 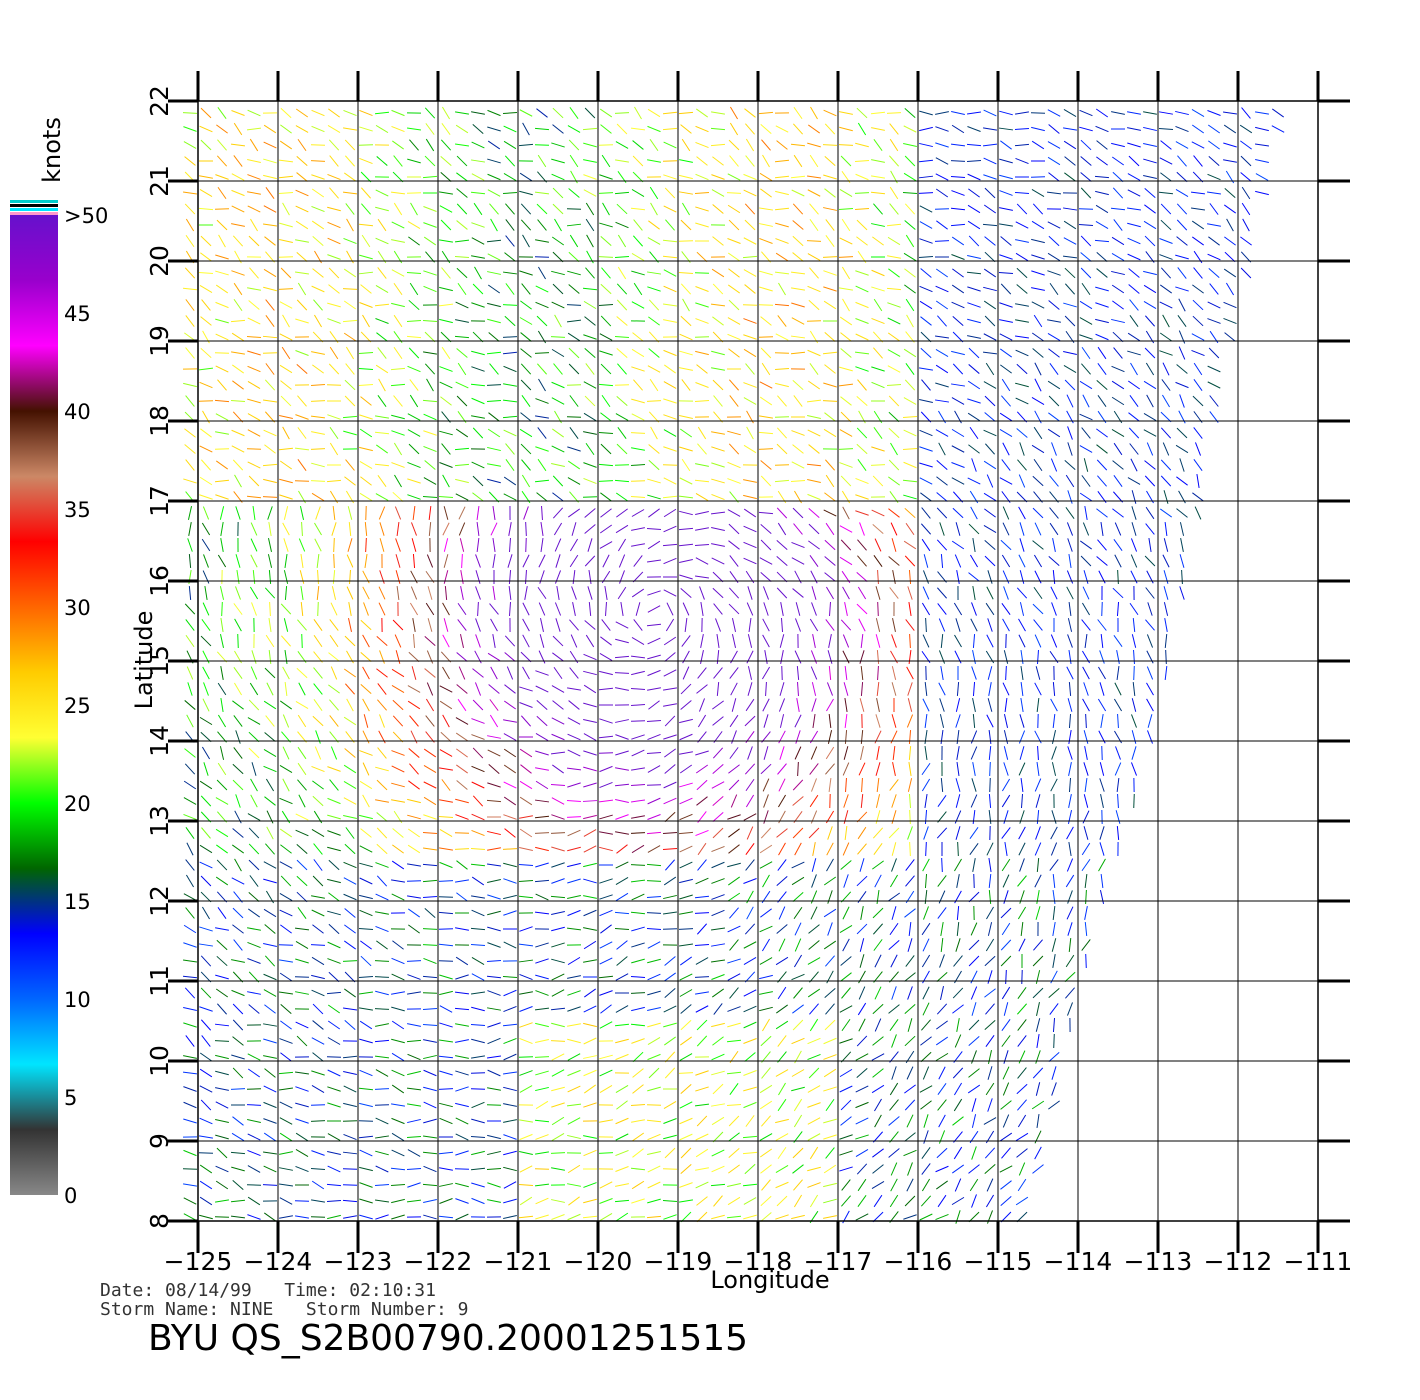 I want to click on y-tick-label: 16, so click(x=159, y=581).